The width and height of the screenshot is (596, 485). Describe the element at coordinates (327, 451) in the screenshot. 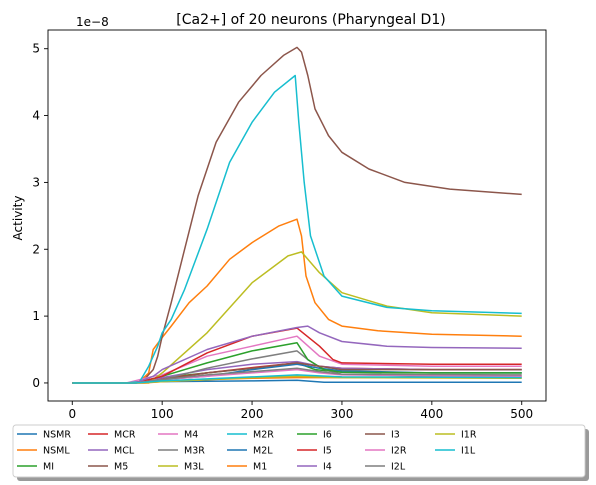

I see `legend-label: I5` at that location.